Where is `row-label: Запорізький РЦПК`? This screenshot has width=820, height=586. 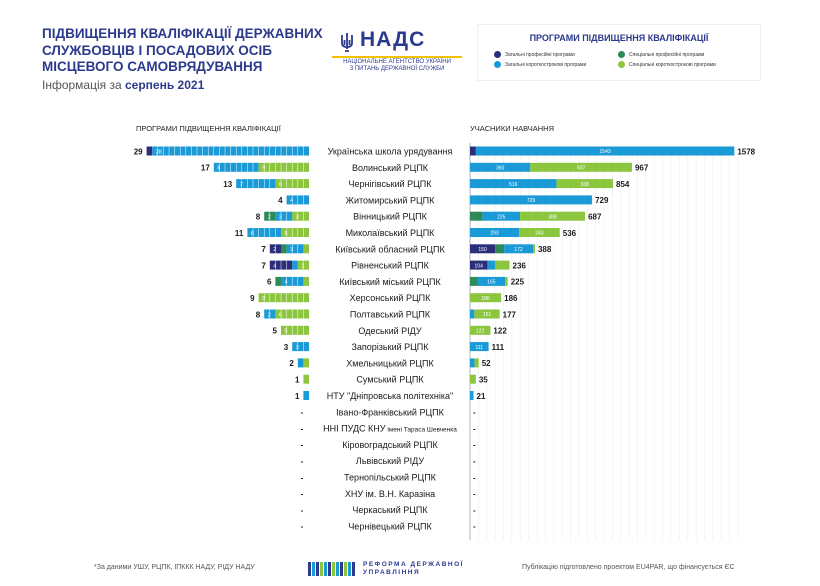 row-label: Запорізький РЦПК is located at coordinates (390, 347).